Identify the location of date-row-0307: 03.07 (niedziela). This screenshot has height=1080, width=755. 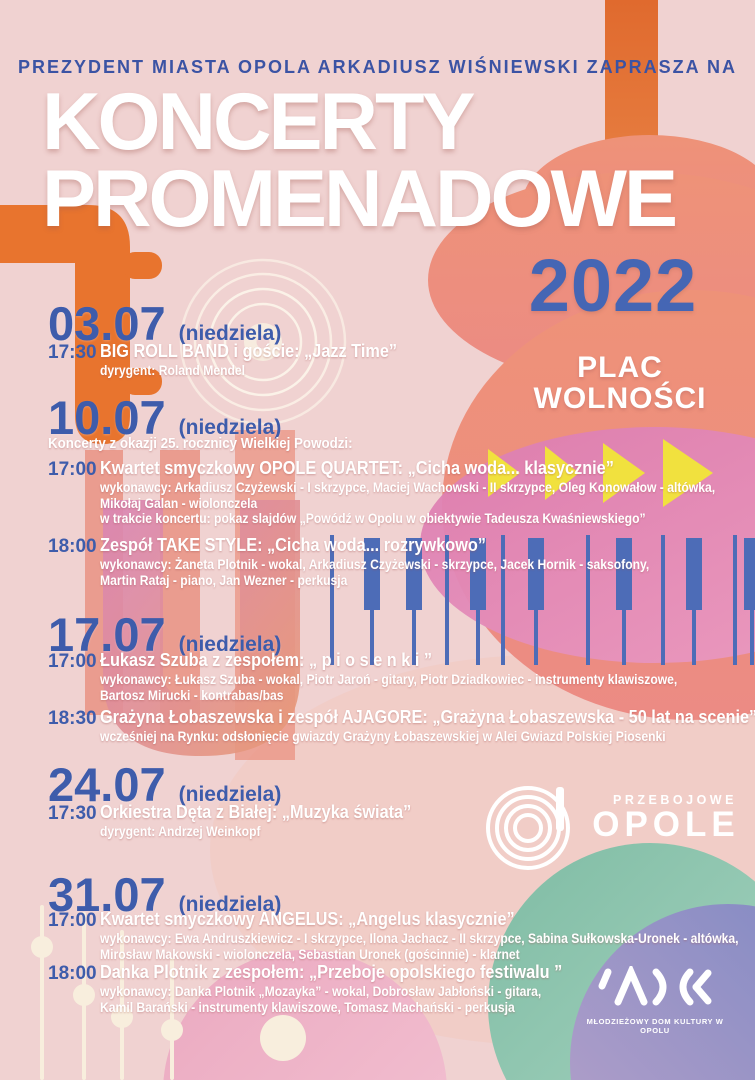
(164, 323).